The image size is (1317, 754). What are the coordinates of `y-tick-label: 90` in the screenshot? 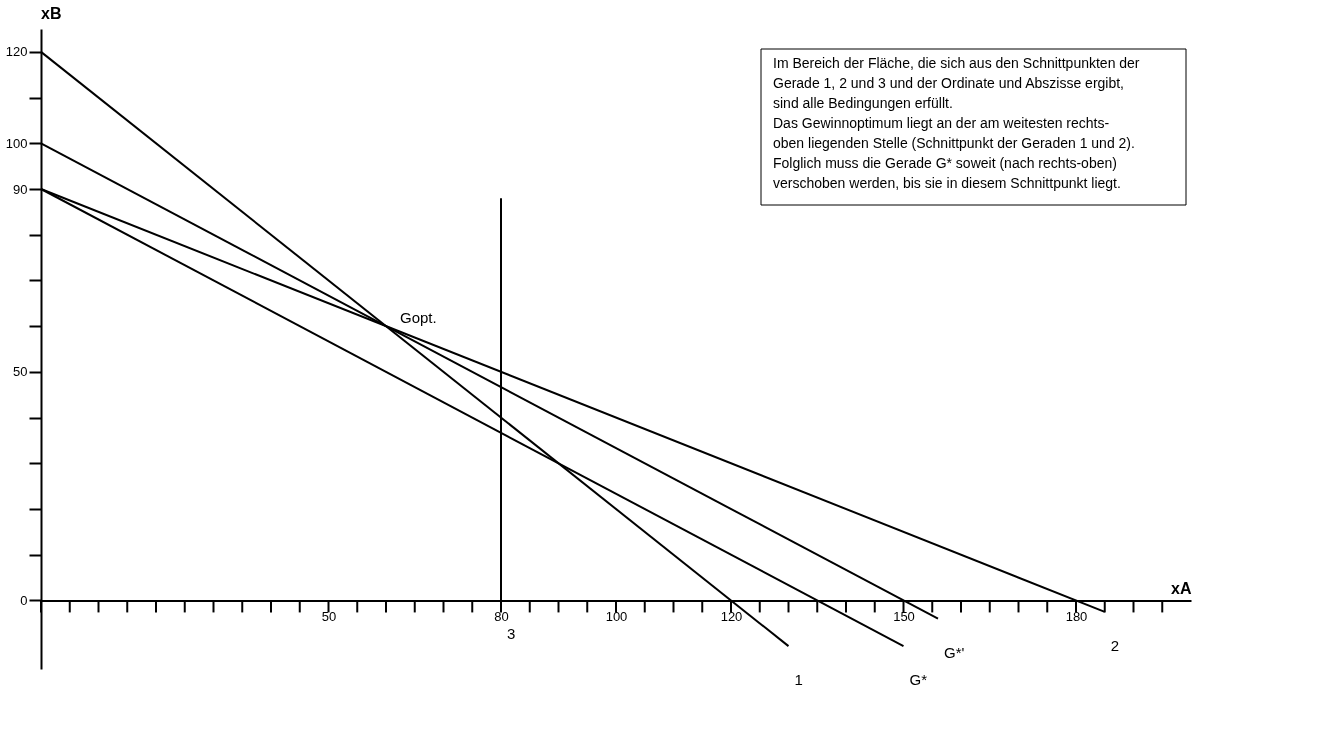 It's located at (20, 189).